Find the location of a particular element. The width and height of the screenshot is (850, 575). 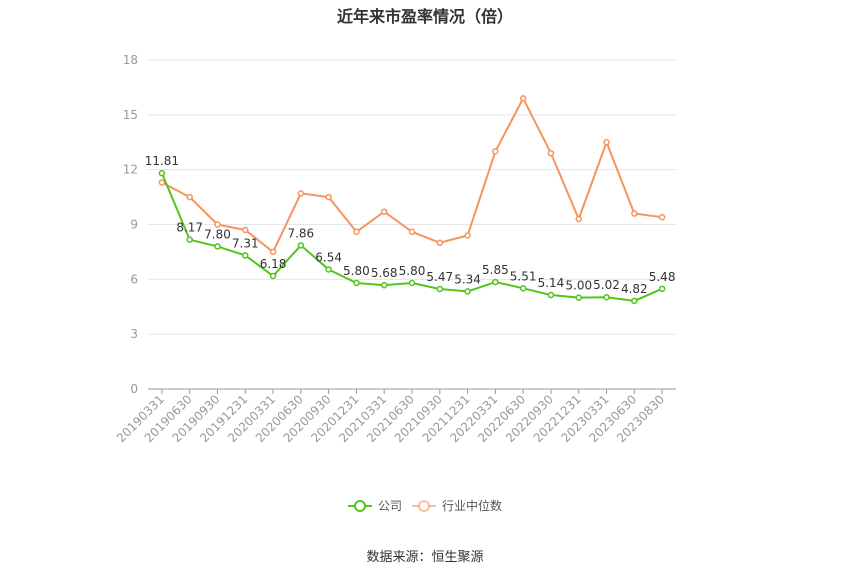

legend-item-company: 公司 is located at coordinates (375, 506).